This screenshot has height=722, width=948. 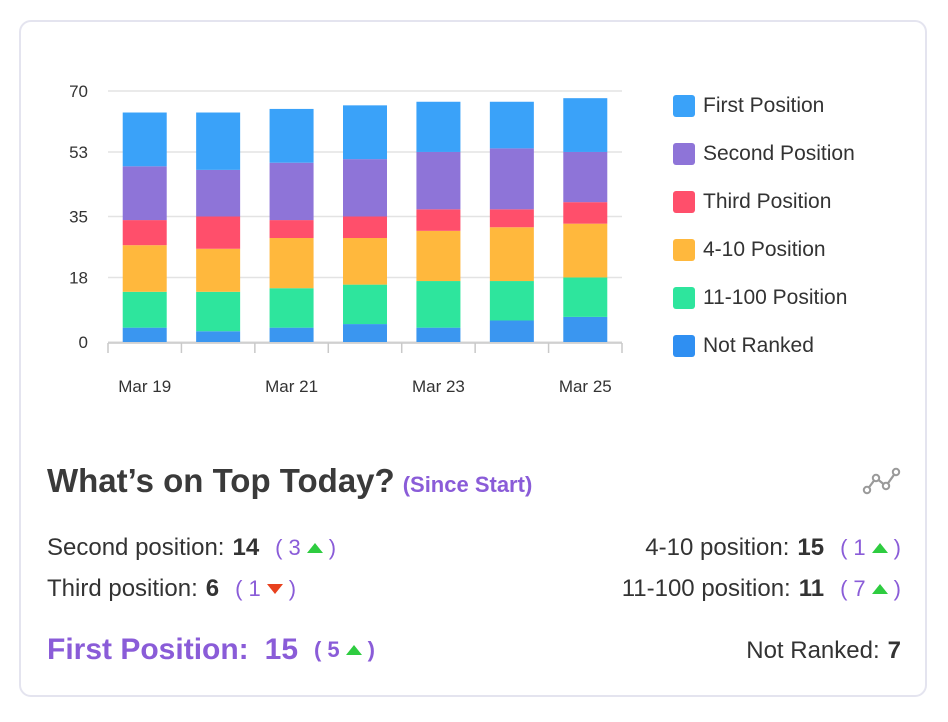 What do you see at coordinates (811, 588) in the screenshot?
I see `stat-value: 11` at bounding box center [811, 588].